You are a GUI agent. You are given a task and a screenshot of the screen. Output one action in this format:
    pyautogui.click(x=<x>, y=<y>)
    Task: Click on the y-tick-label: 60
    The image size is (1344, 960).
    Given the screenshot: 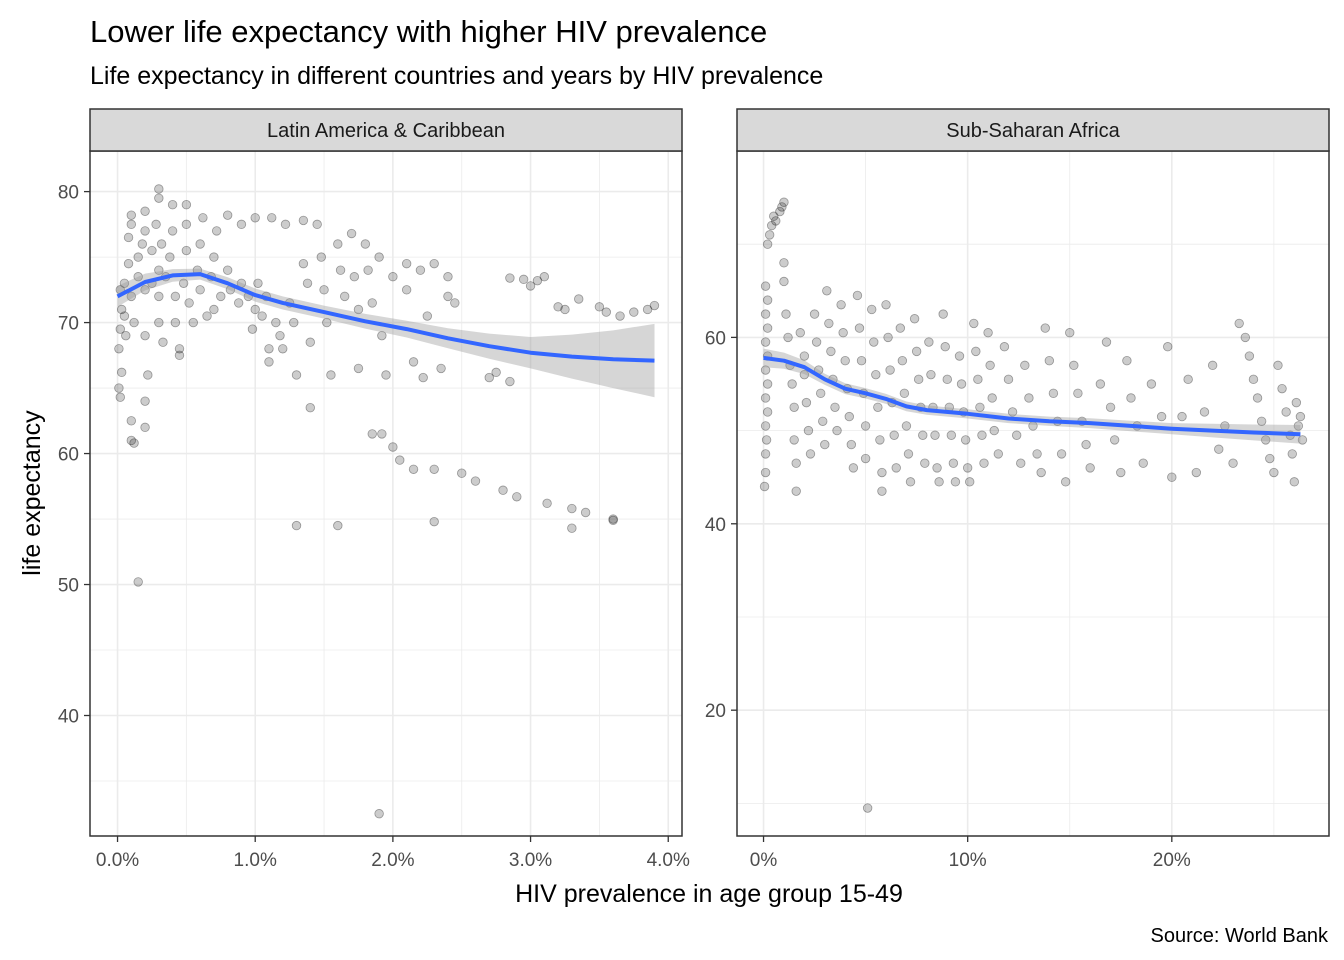 What is the action you would take?
    pyautogui.click(x=68, y=455)
    